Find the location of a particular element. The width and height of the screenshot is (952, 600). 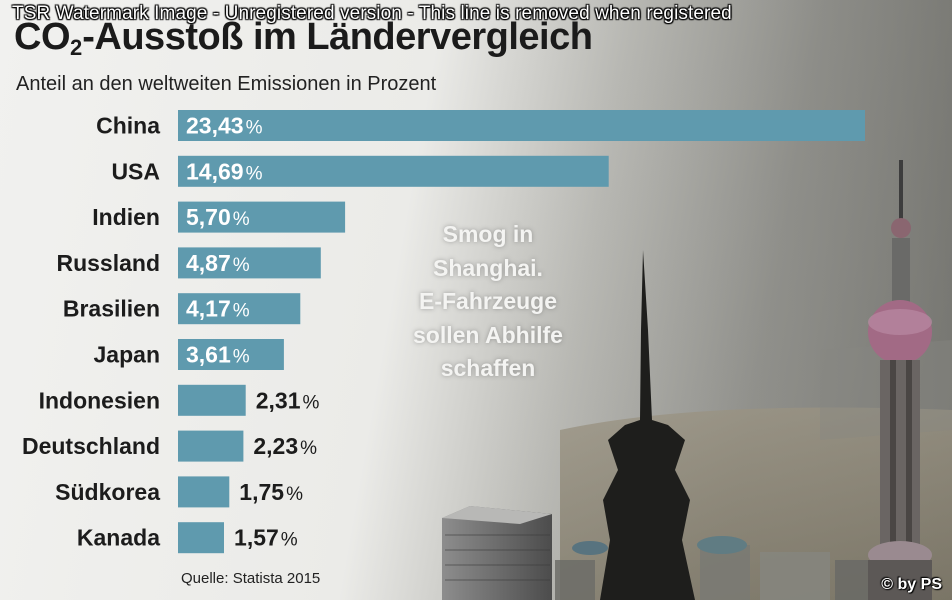

bar-russland is located at coordinates (249, 263).